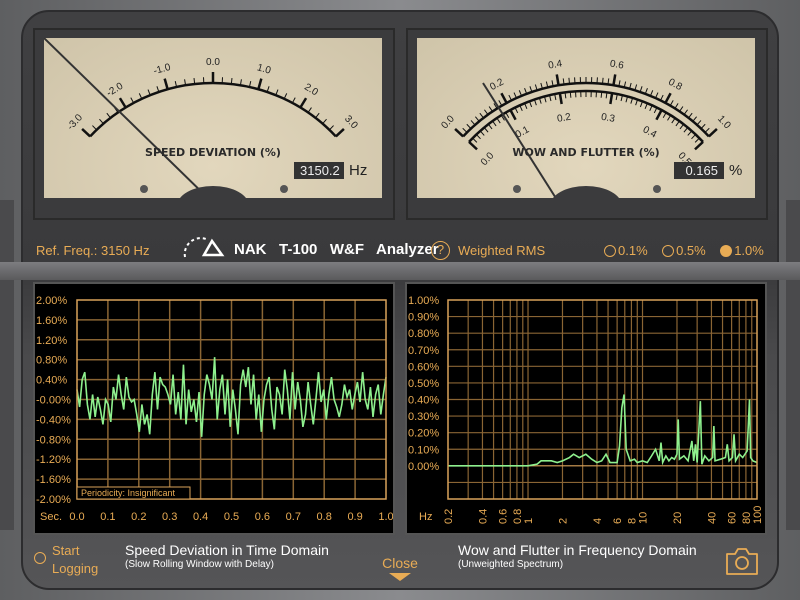  I want to click on speed-meter-scale: -3.0-2.0-1.0 0.0 1.02.03.0, so click(202, 118).